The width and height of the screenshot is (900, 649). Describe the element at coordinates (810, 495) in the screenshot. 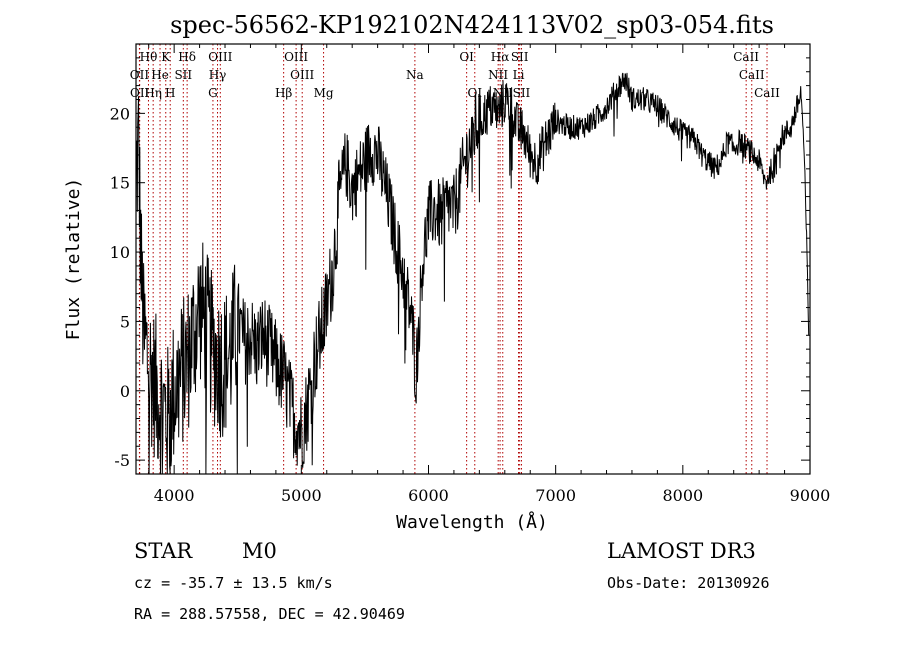

I see `x-tick-label: 9000` at that location.